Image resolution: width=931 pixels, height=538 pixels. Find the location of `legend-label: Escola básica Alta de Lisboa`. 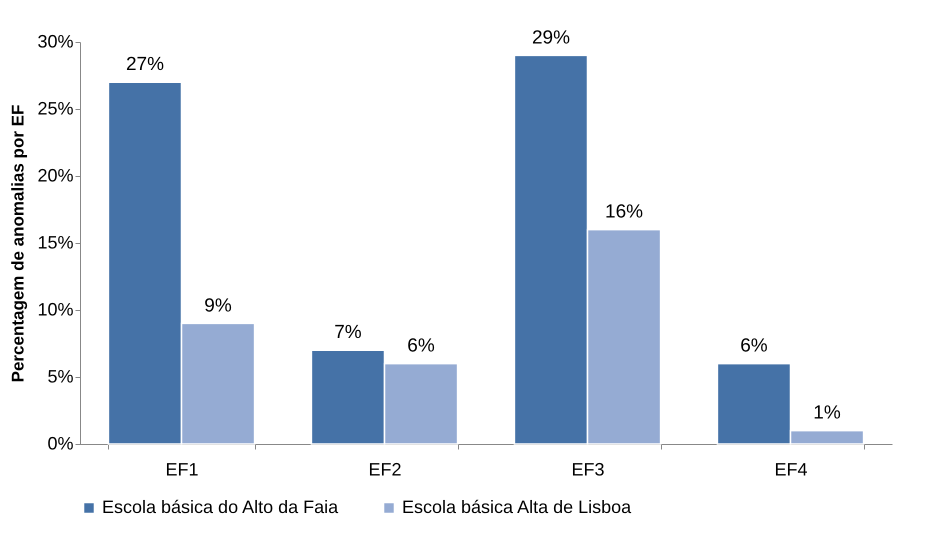

legend-label: Escola básica Alta de Lisboa is located at coordinates (517, 507).